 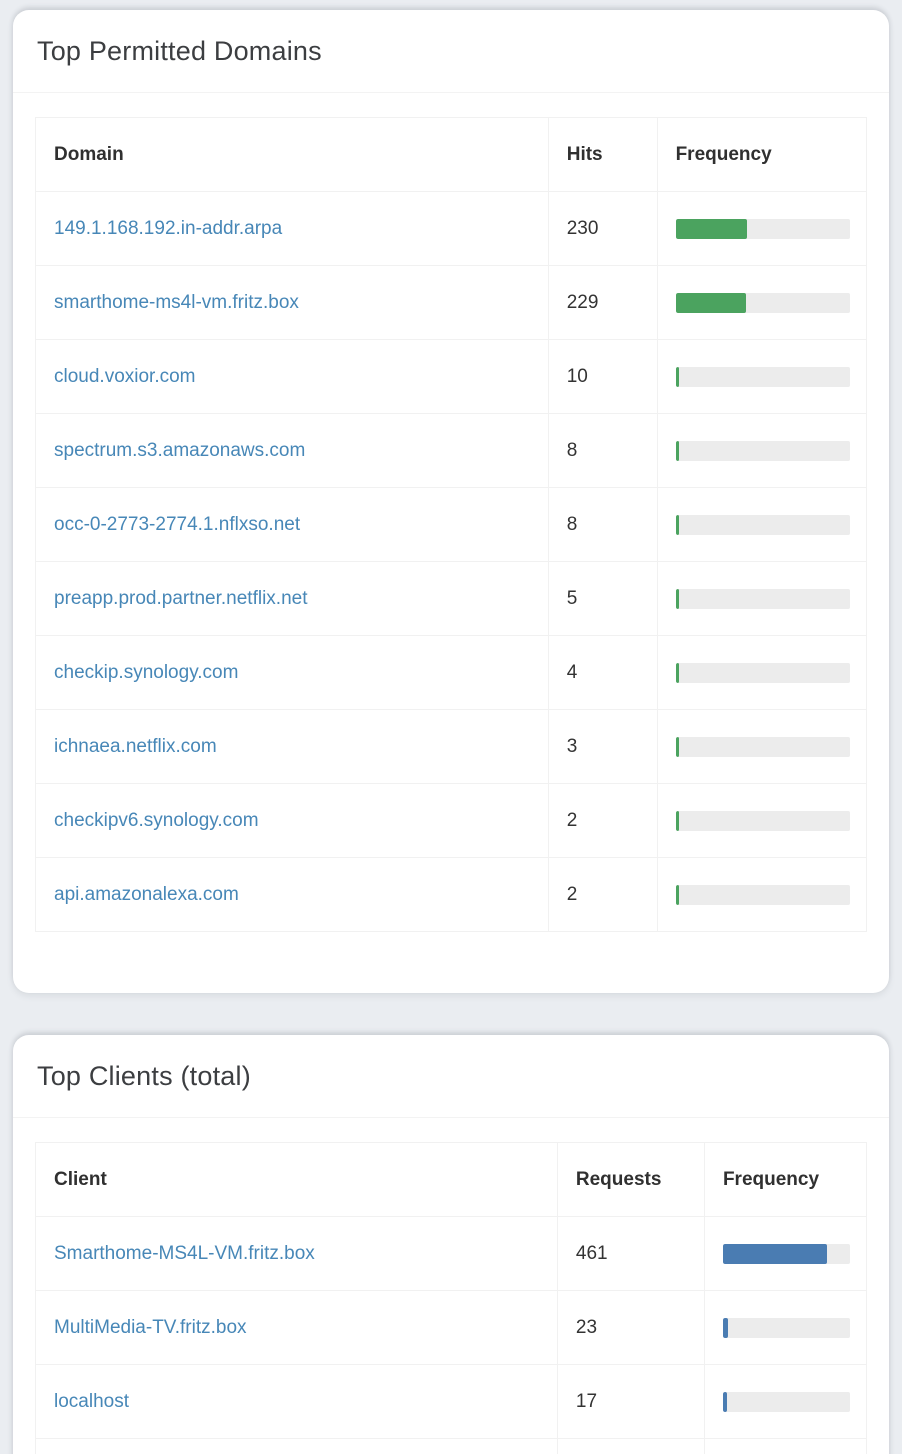 I want to click on domain-link: preapp.prod.partner.netflix.net, so click(x=181, y=598).